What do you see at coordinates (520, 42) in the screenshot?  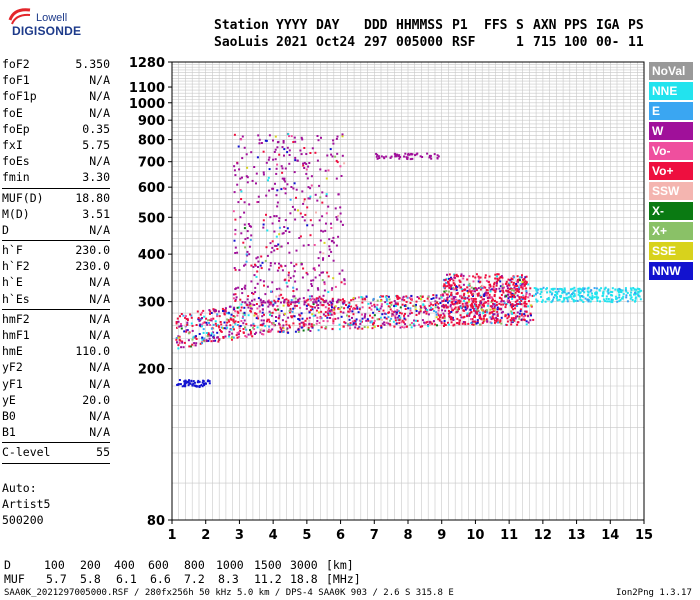 I see `header-value-s: 1` at bounding box center [520, 42].